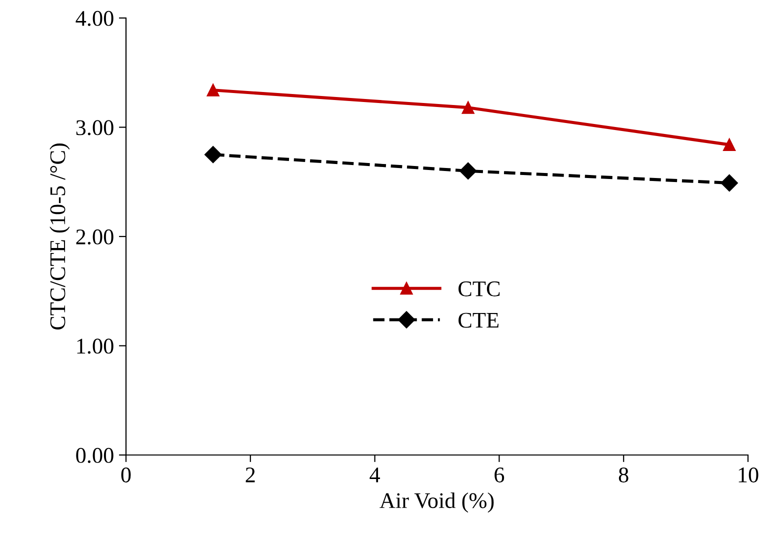 The height and width of the screenshot is (548, 762). I want to click on y-tick-label: 2.00, so click(95, 237).